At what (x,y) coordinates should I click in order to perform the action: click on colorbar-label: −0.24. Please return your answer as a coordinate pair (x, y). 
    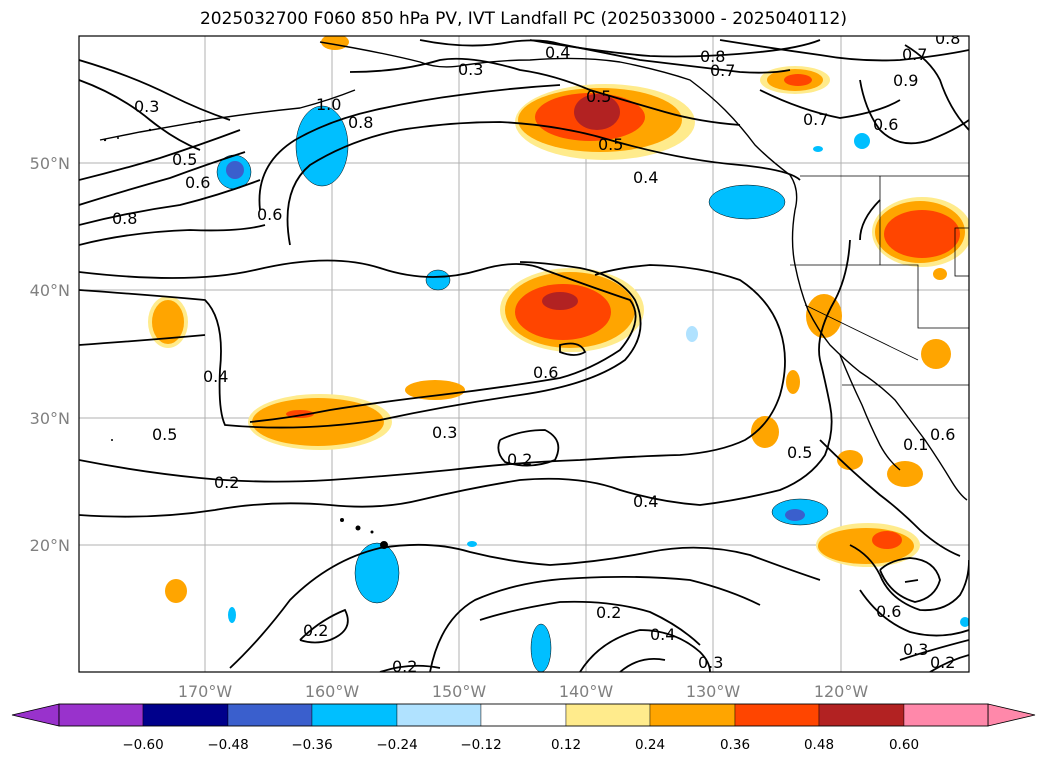
    Looking at the image, I should click on (396, 745).